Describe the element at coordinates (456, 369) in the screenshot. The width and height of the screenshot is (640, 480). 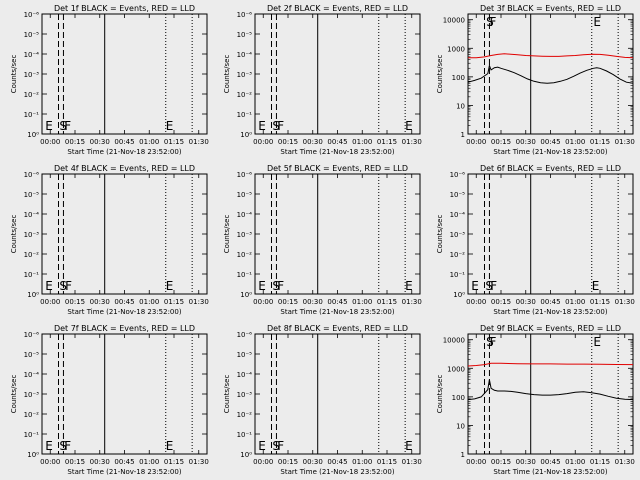
I see `y-tick-label: 1000` at that location.